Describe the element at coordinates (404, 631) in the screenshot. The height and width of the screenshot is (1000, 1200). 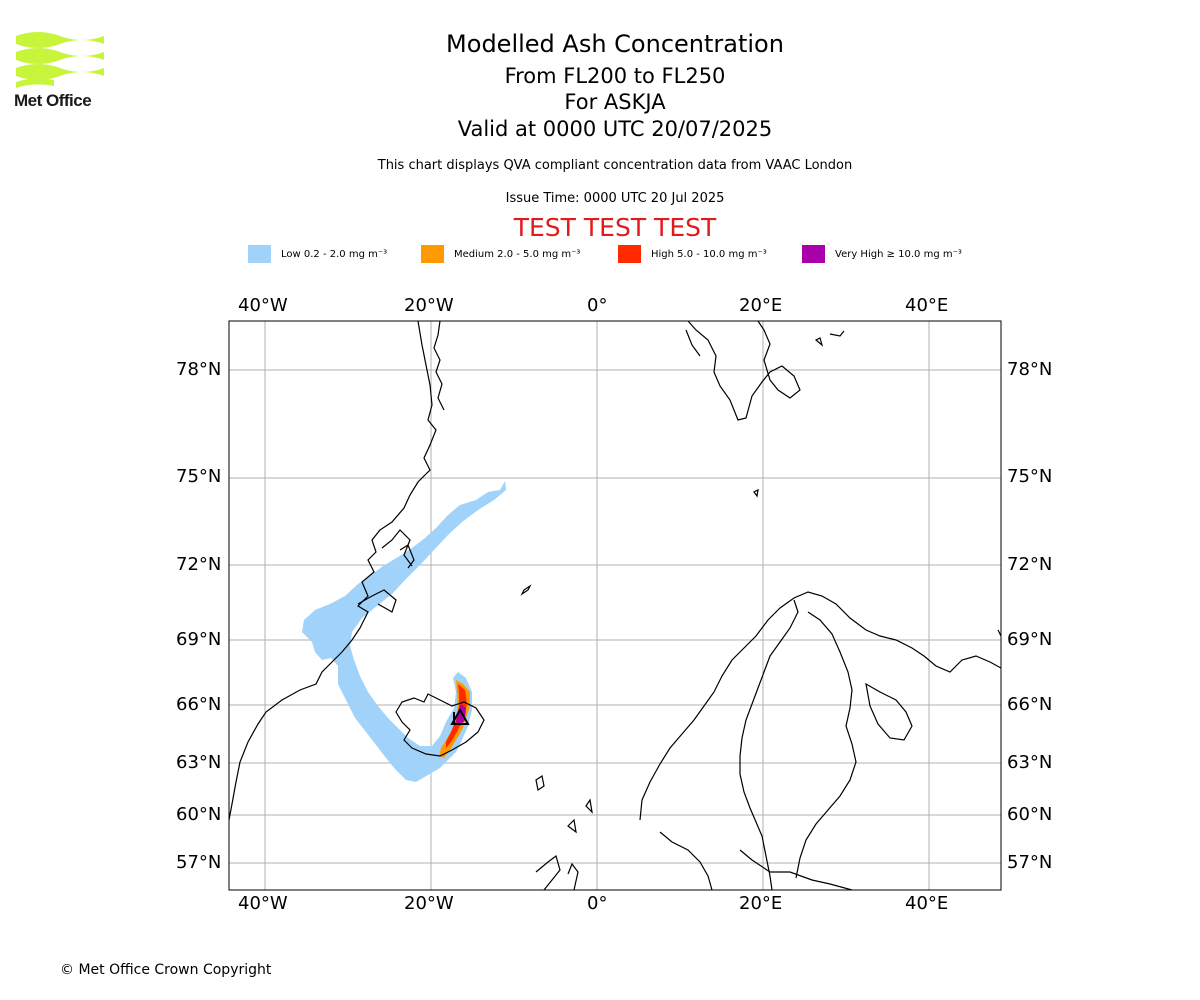
I see `ash-low-plume` at that location.